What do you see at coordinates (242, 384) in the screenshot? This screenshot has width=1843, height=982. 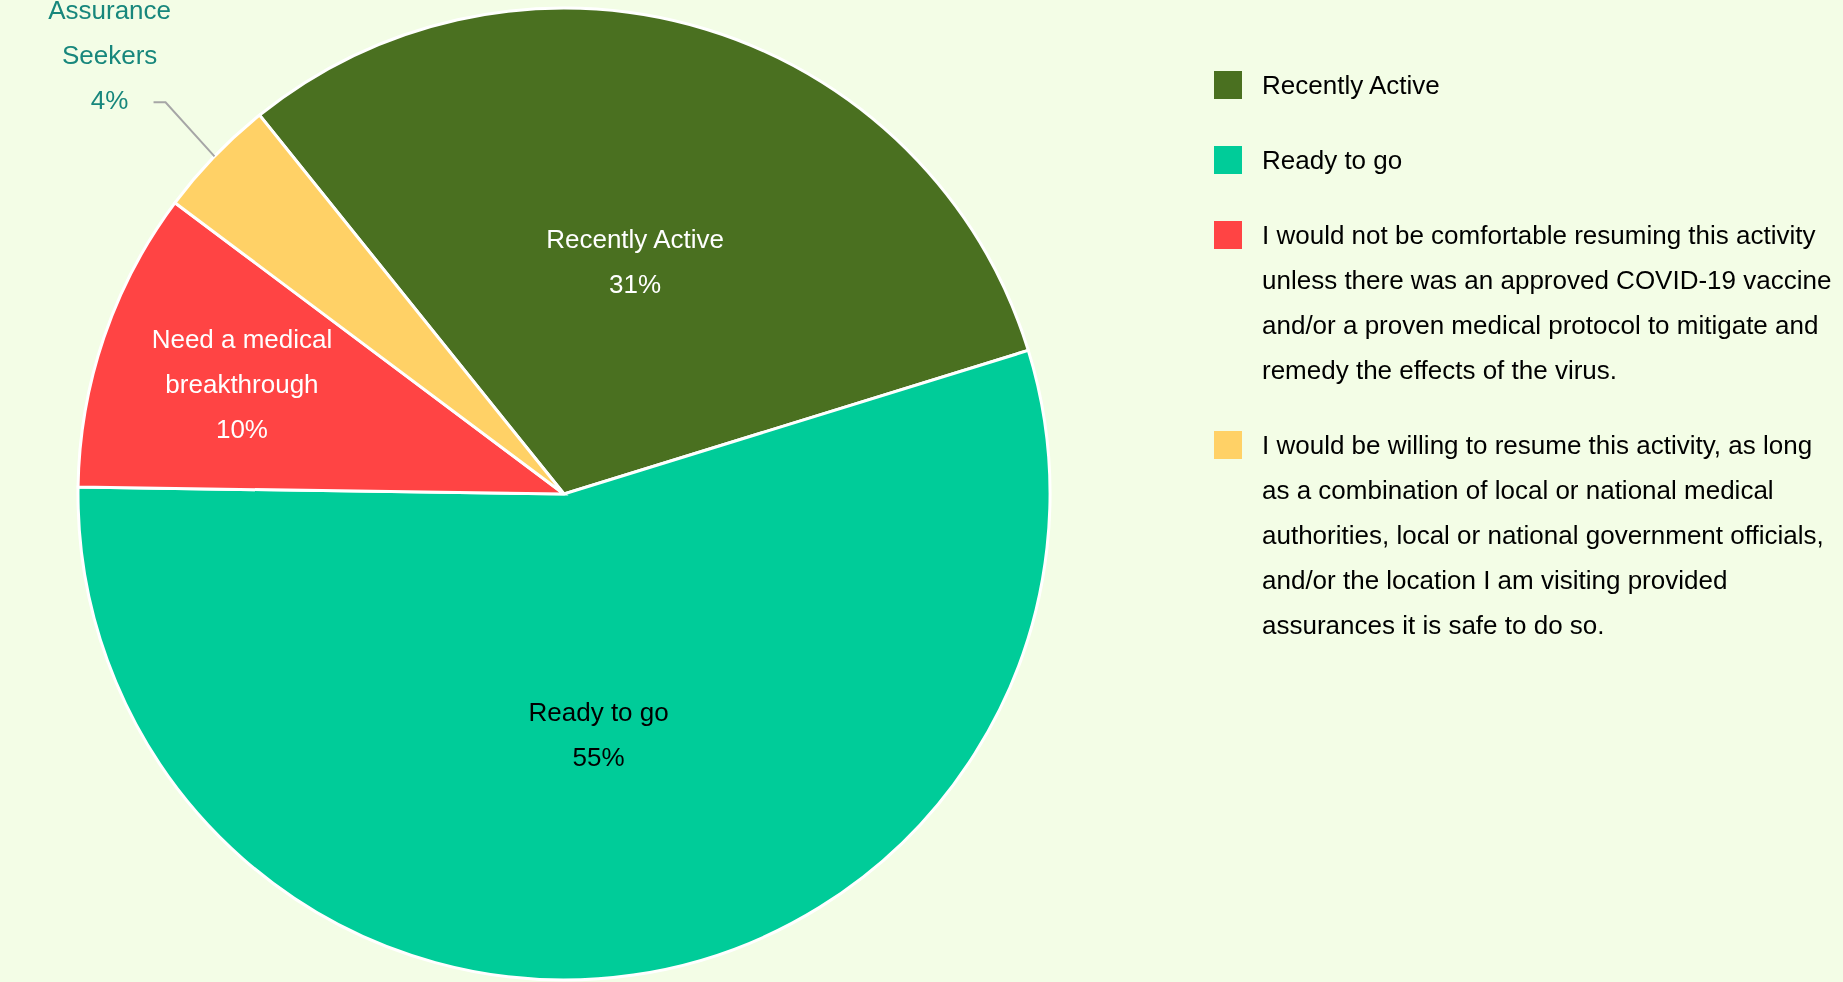 I see `data-label: Need a medical breakthrough 10%` at bounding box center [242, 384].